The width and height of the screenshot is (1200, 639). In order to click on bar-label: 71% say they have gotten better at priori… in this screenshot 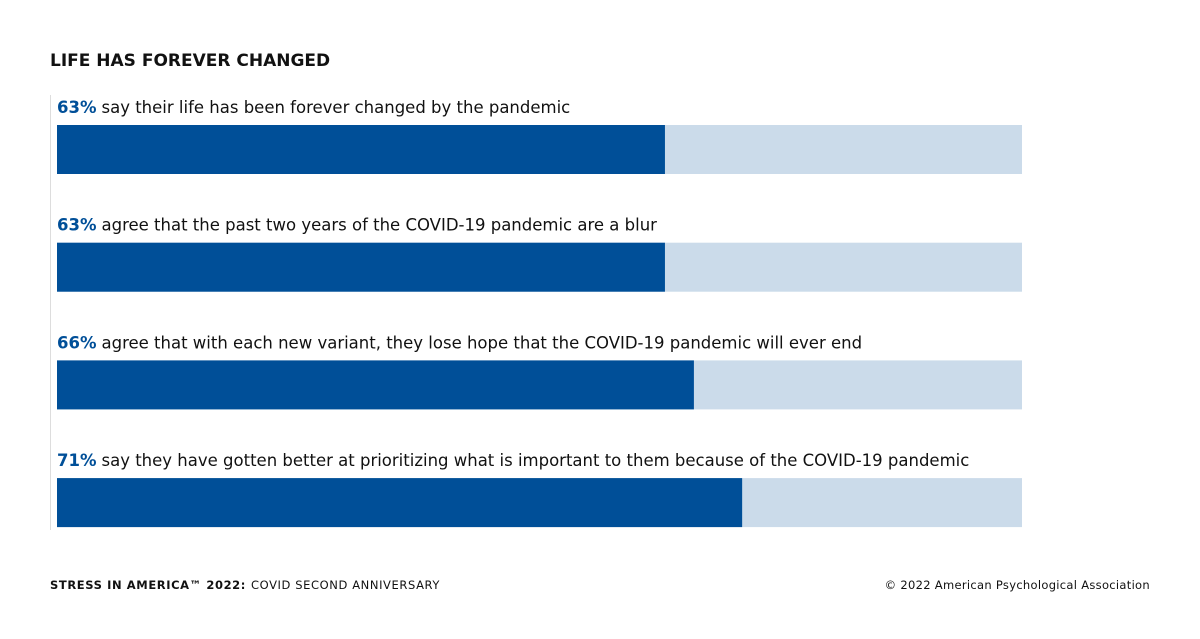, I will do `click(513, 460)`.